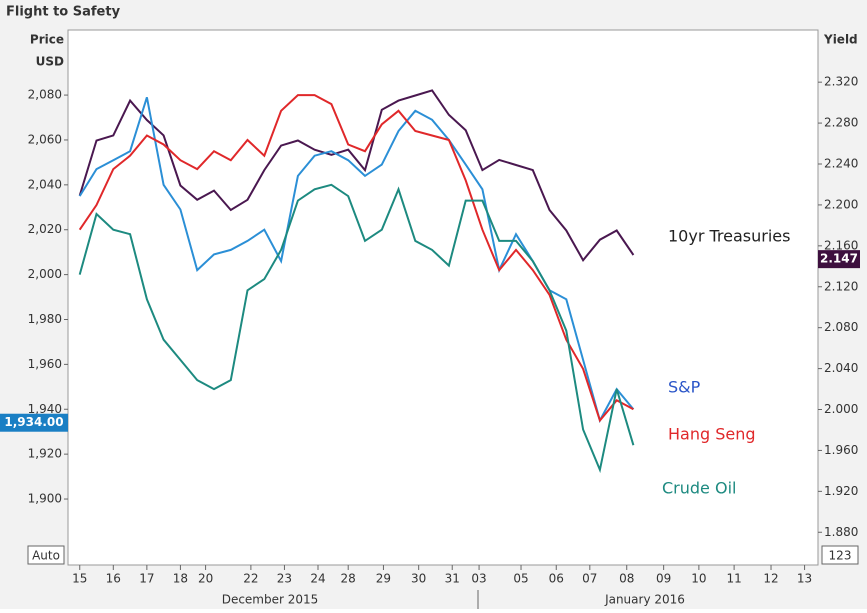  I want to click on y-tick-label: 2,020, so click(45, 229).